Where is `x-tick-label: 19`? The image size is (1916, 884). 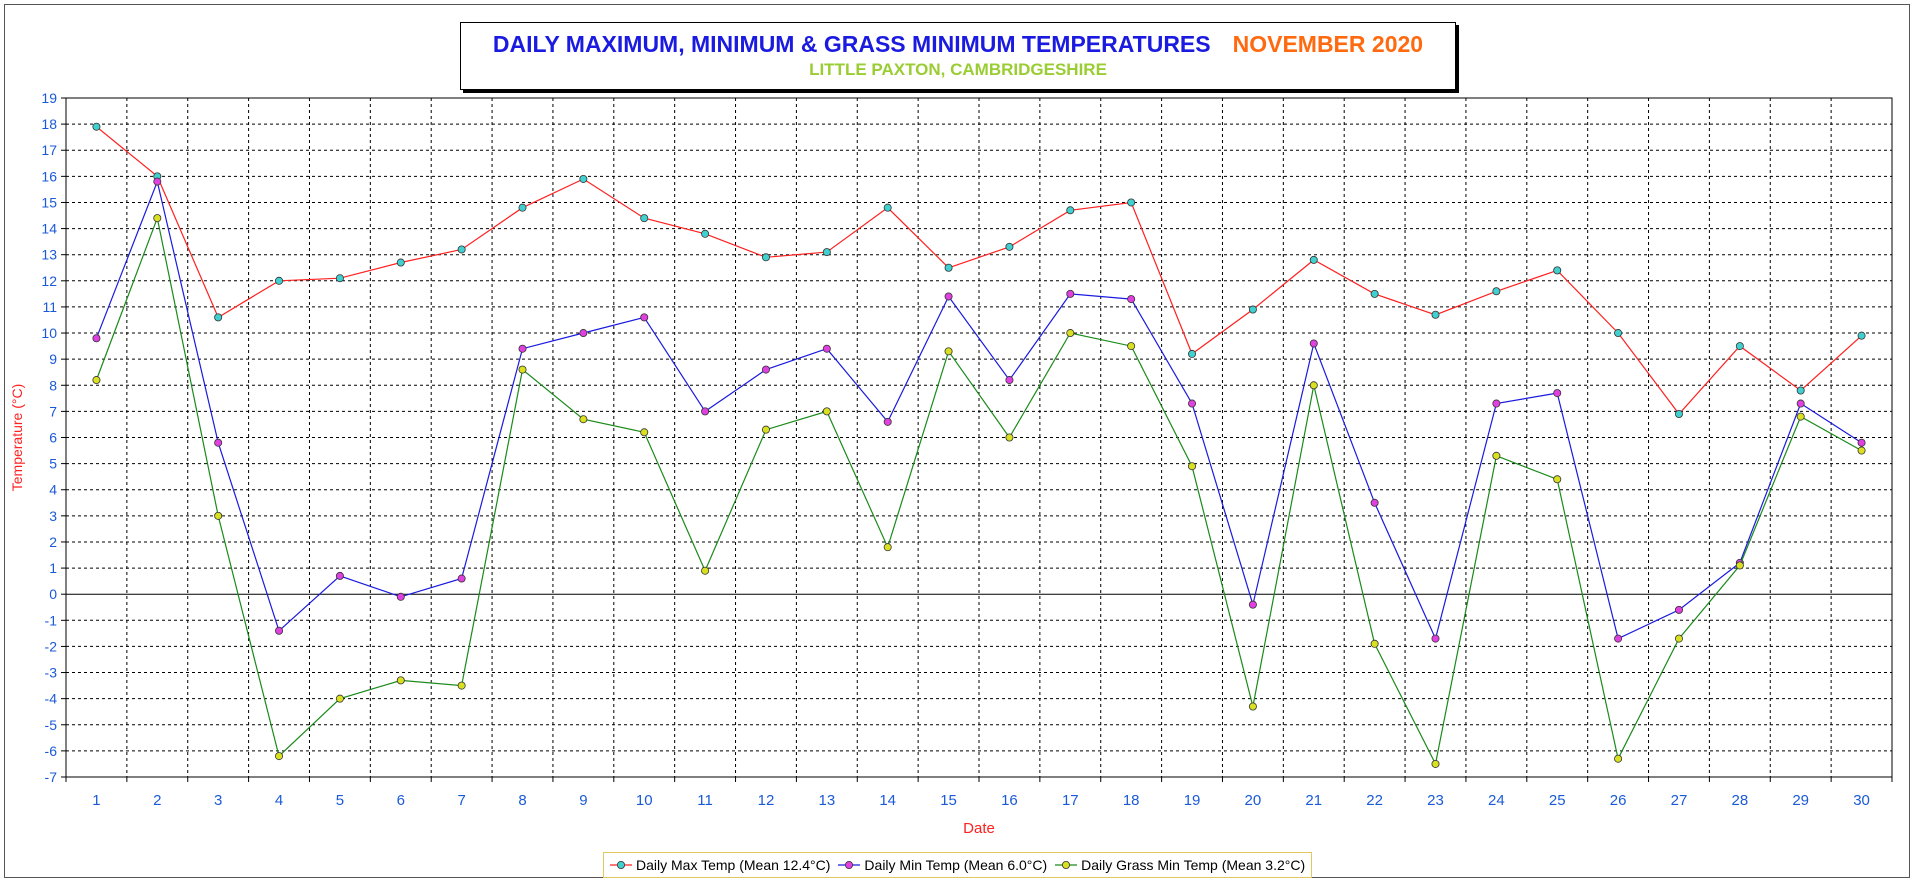 x-tick-label: 19 is located at coordinates (1192, 800).